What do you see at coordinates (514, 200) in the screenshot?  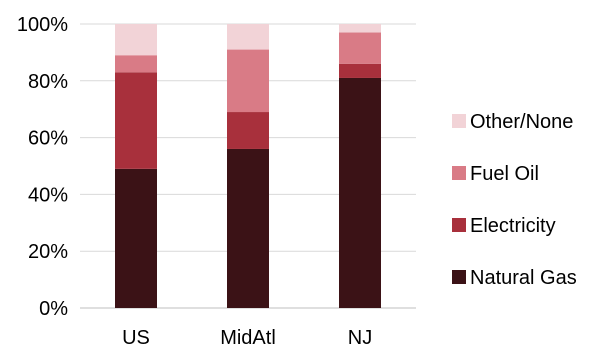 I see `legend: Other/None Fuel Oil Electricity Natural Gas` at bounding box center [514, 200].